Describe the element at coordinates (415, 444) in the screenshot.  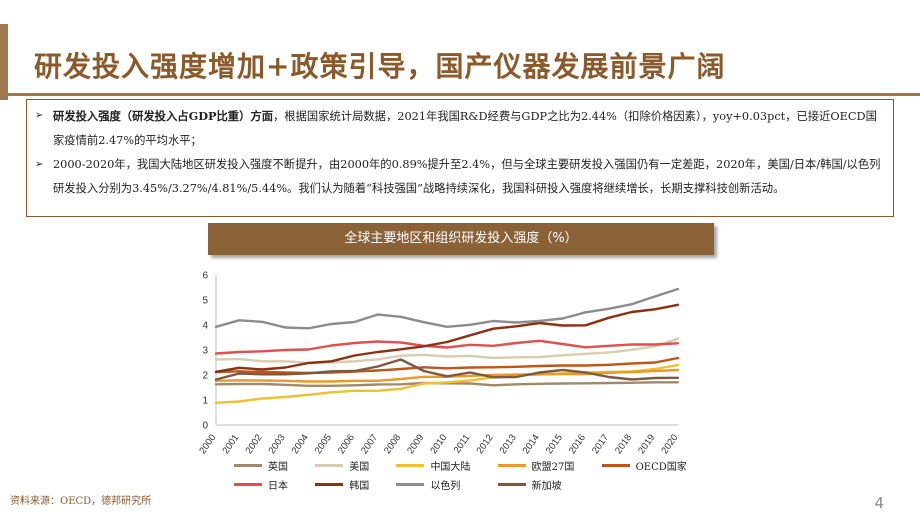
I see `x-tick-label: 2009` at that location.